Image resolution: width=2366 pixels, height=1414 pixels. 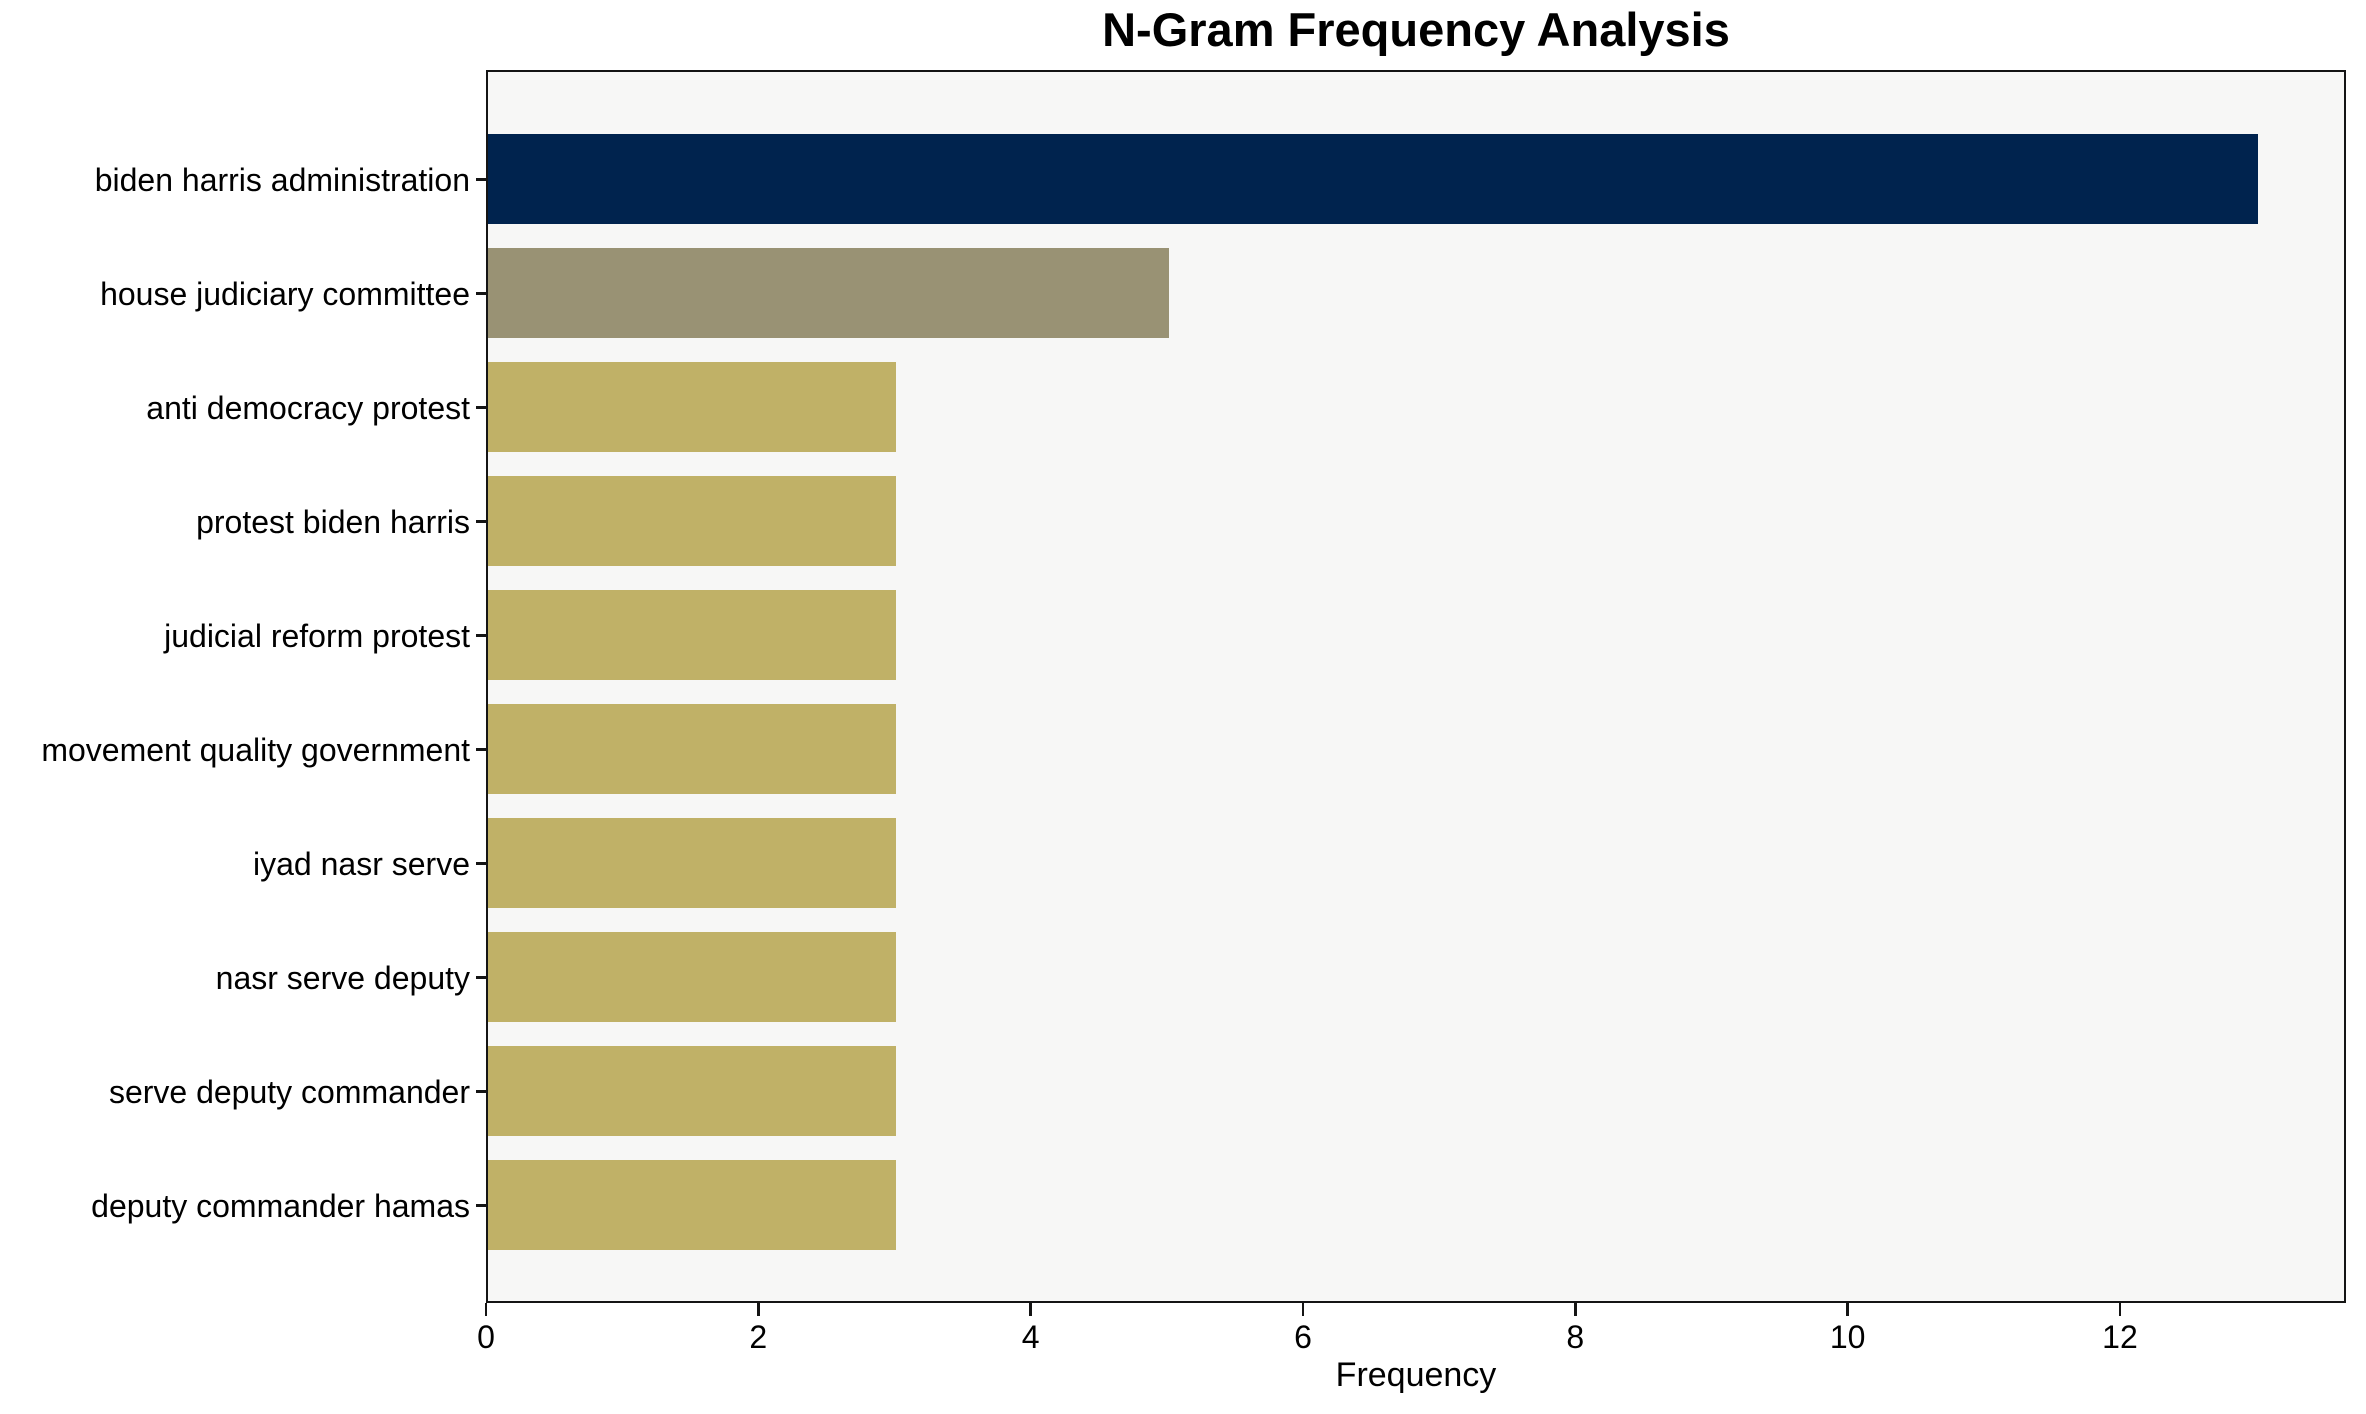 I want to click on x-axis-label: Frequency, so click(x=1416, y=1375).